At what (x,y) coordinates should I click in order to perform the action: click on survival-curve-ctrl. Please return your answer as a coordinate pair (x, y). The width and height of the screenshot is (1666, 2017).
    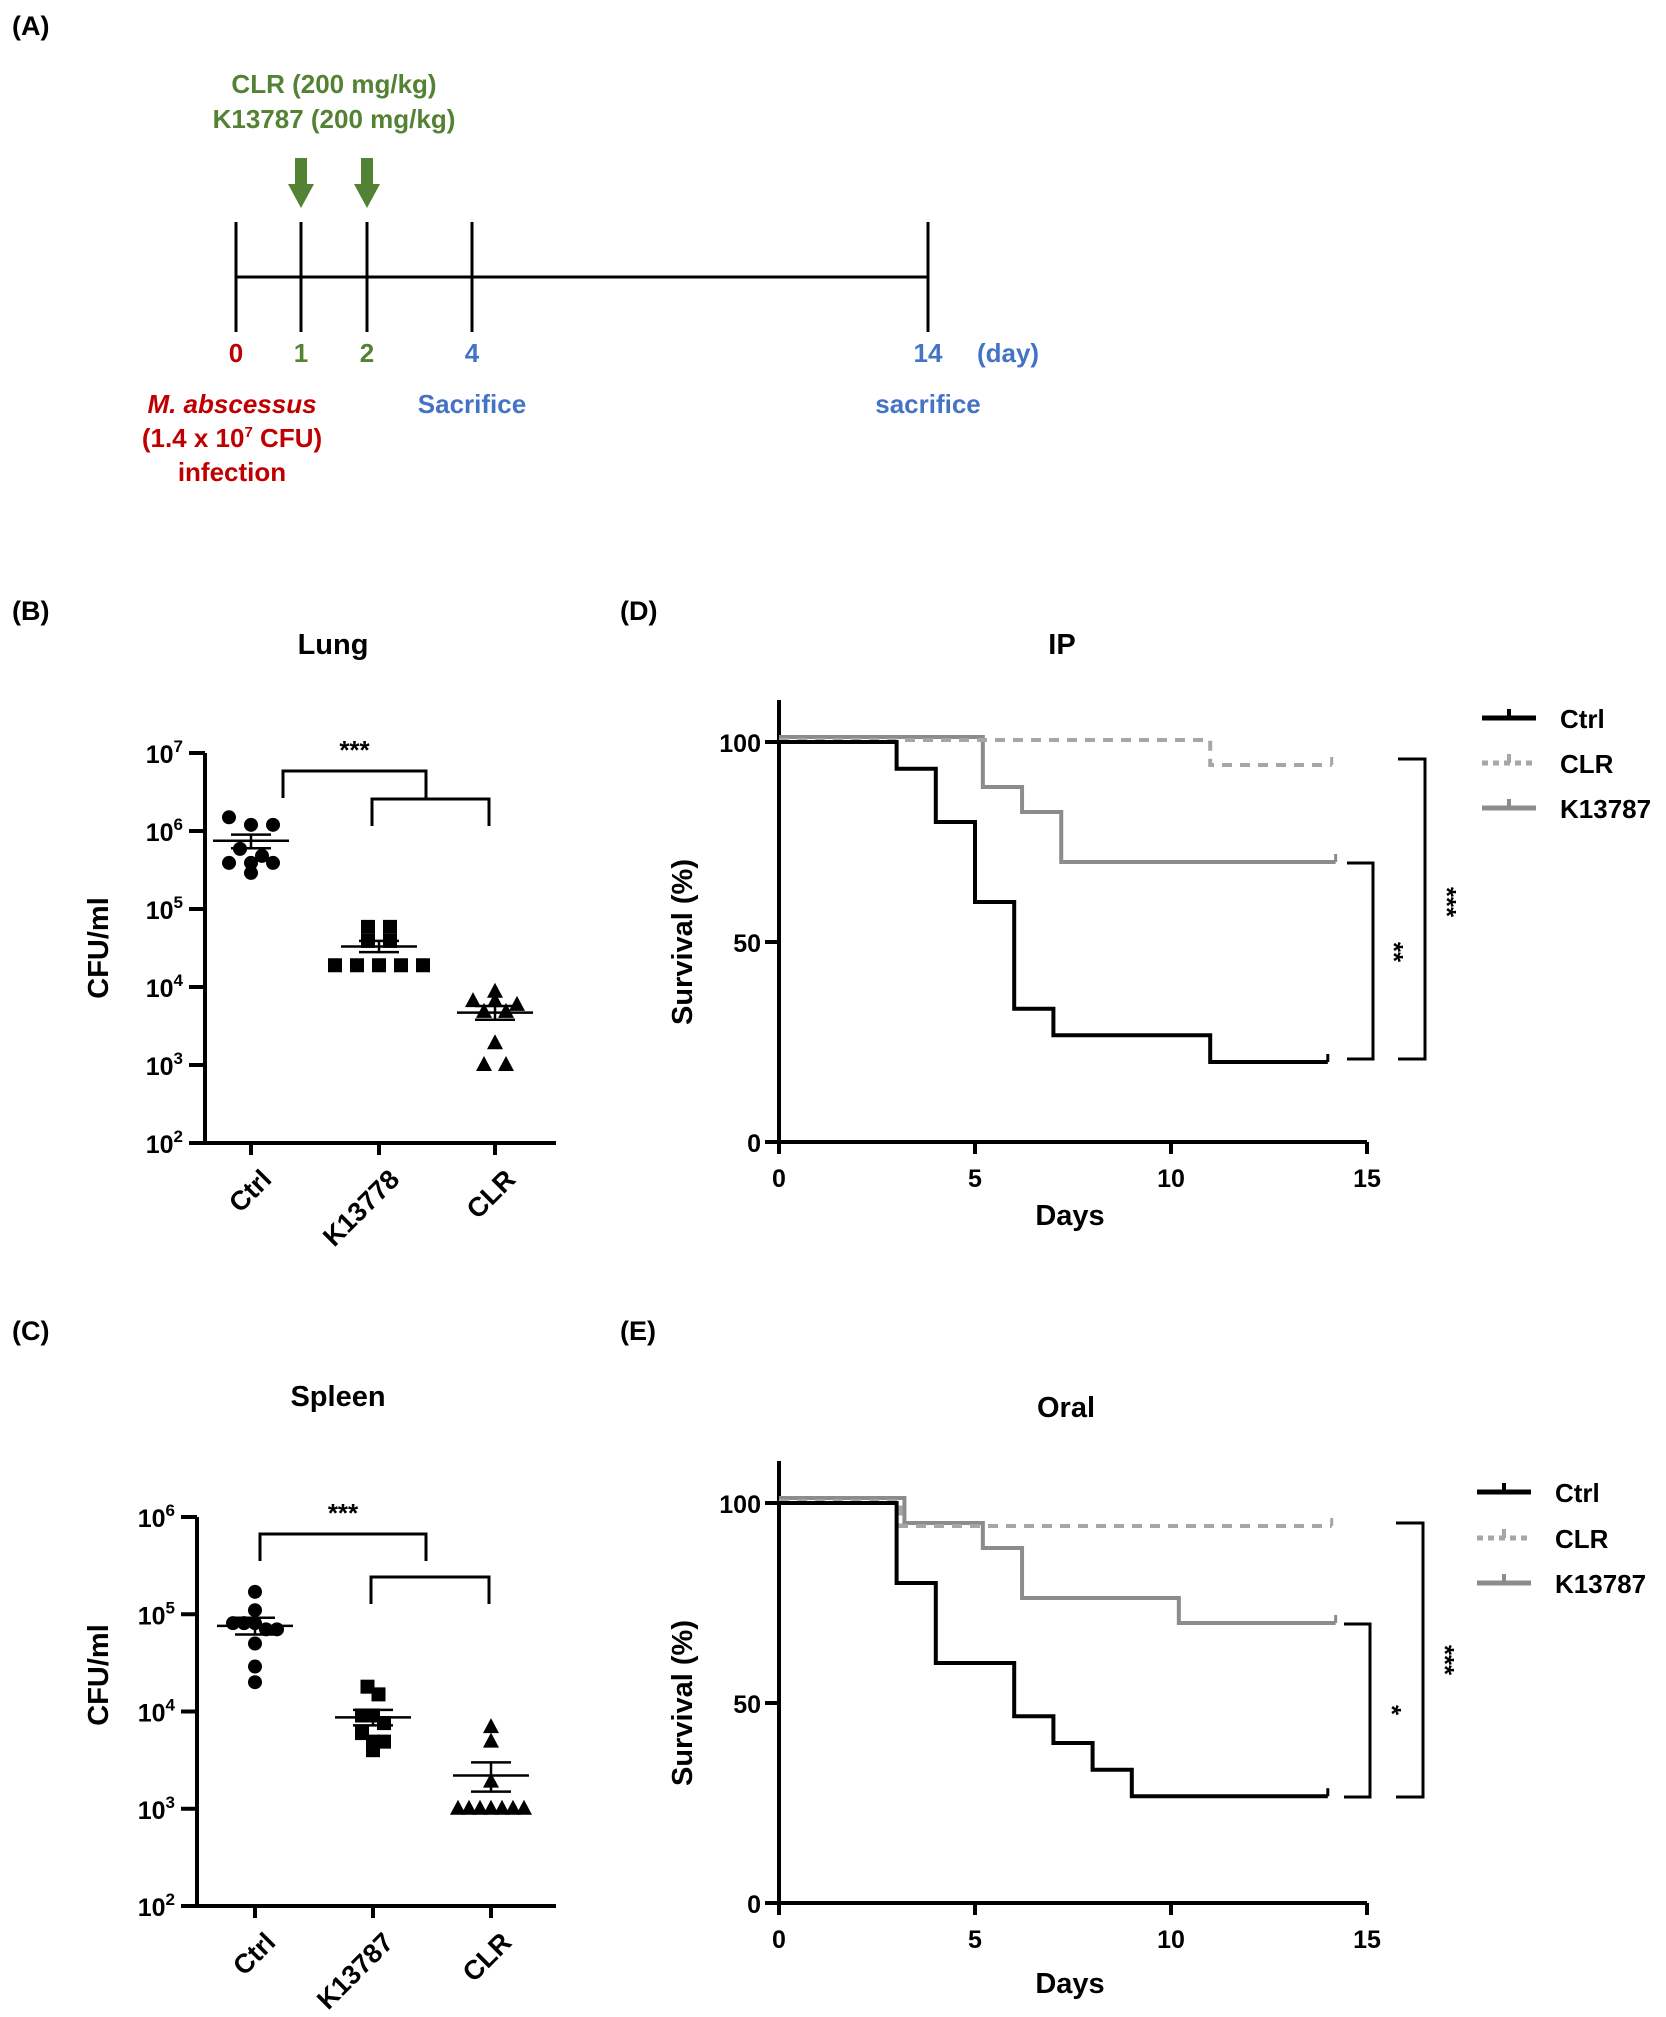
    Looking at the image, I should click on (1053, 902).